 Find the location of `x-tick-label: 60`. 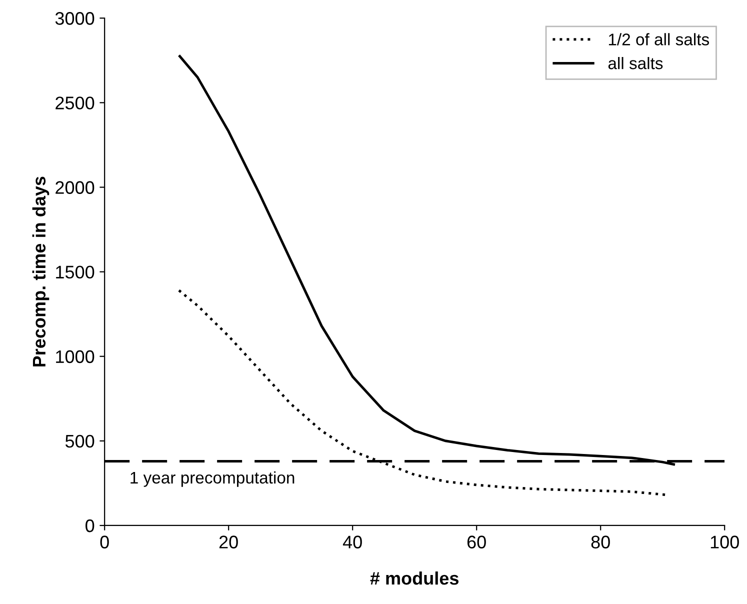

x-tick-label: 60 is located at coordinates (476, 542).